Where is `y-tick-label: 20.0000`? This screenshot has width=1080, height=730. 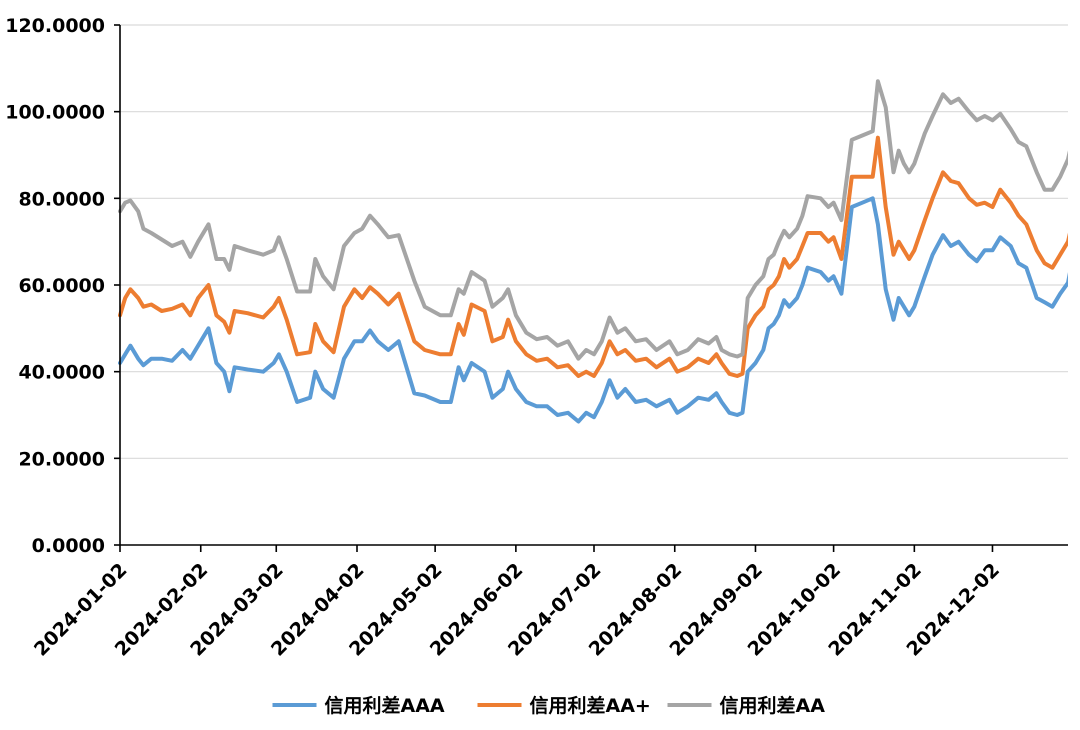 y-tick-label: 20.0000 is located at coordinates (61, 459).